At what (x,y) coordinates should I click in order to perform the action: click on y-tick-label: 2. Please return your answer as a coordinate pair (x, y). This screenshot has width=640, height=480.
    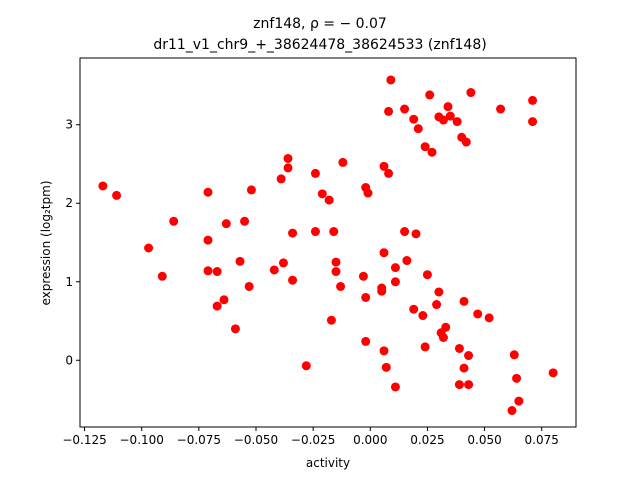
    Looking at the image, I should click on (69, 203).